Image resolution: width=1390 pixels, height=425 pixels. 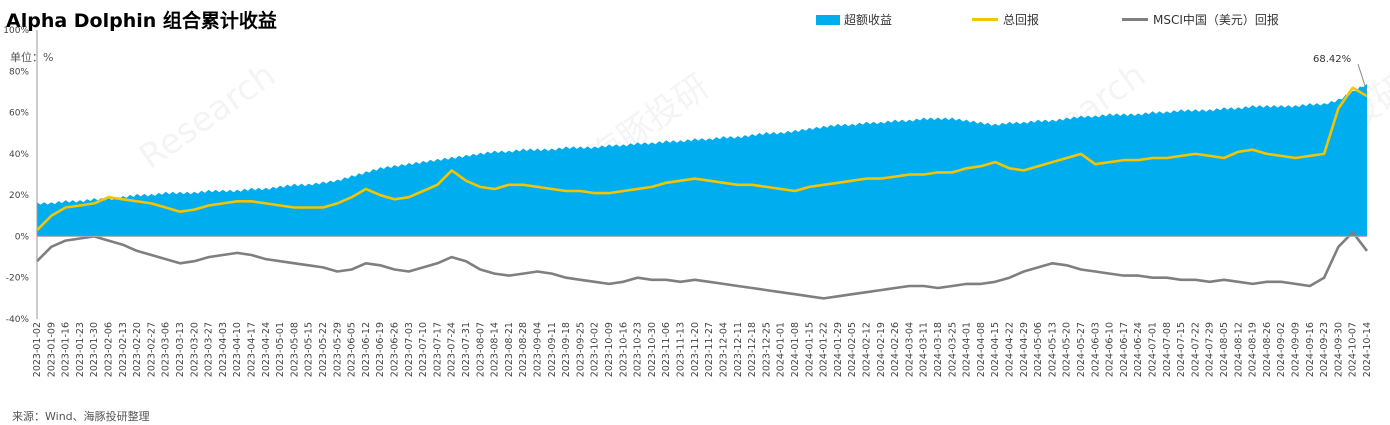 What do you see at coordinates (852, 349) in the screenshot?
I see `x-tick-label: 2024-02-05` at bounding box center [852, 349].